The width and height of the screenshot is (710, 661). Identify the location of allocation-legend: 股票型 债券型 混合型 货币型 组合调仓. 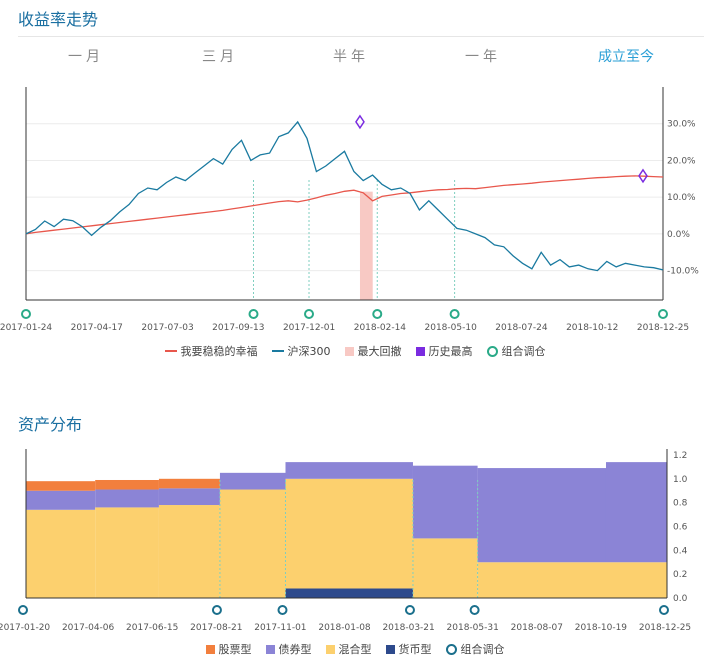
(355, 649).